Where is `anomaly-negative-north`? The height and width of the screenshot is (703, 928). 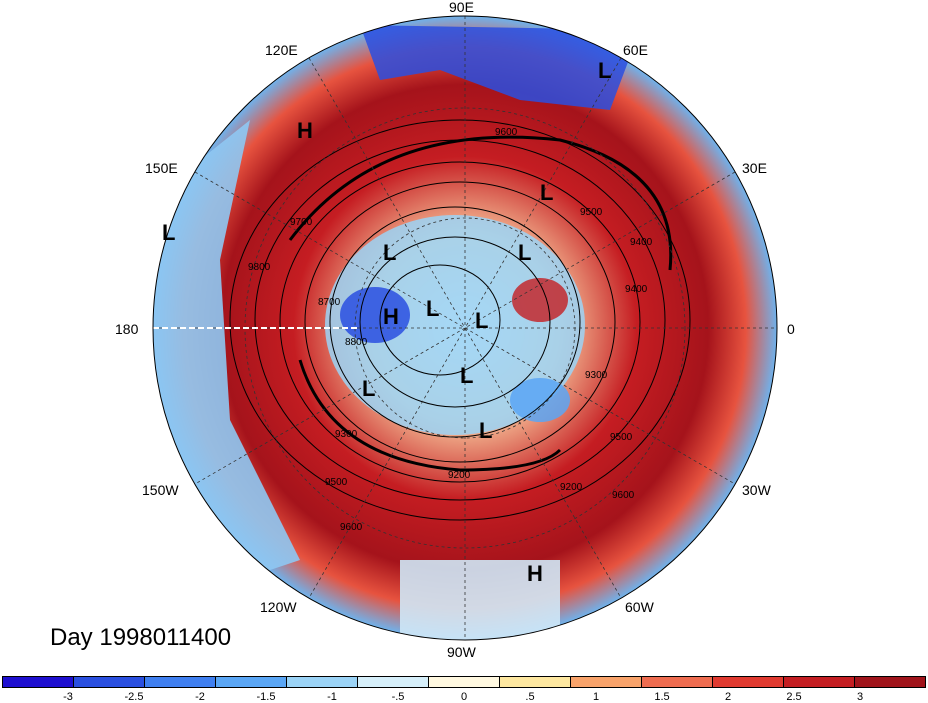
anomaly-negative-north is located at coordinates (500, 67).